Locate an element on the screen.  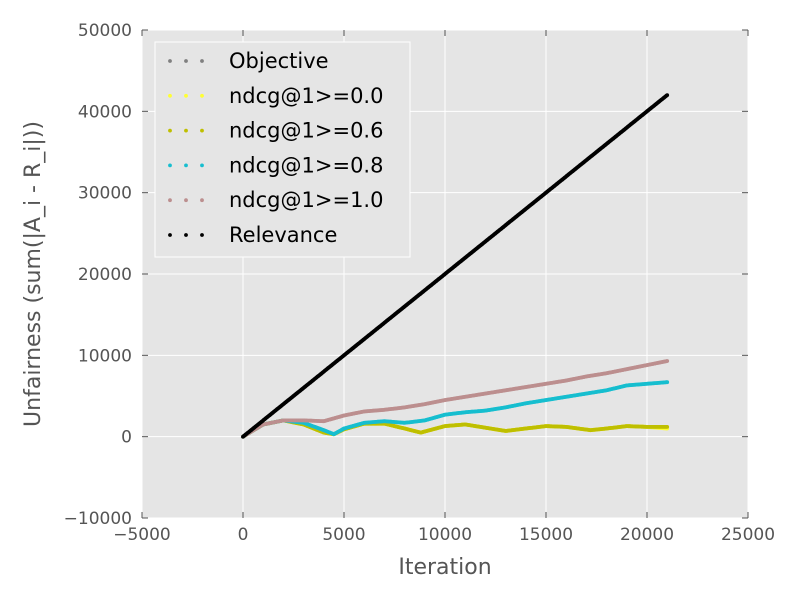
x-tick-label: 10000 is located at coordinates (445, 535).